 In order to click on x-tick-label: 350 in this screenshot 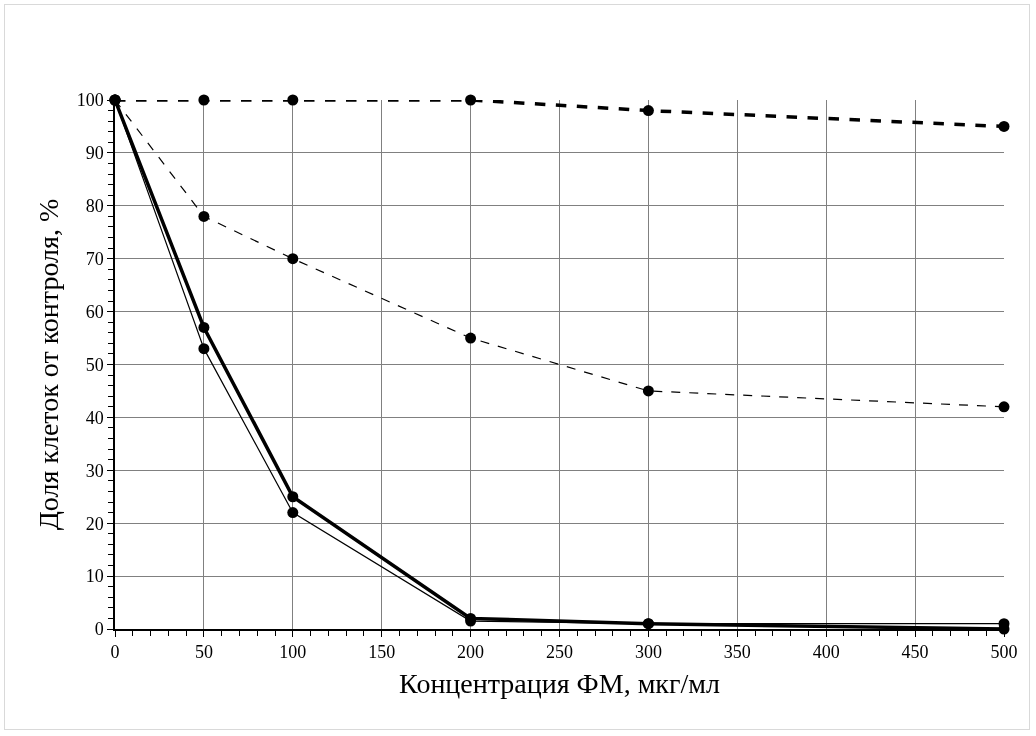, I will do `click(737, 652)`.